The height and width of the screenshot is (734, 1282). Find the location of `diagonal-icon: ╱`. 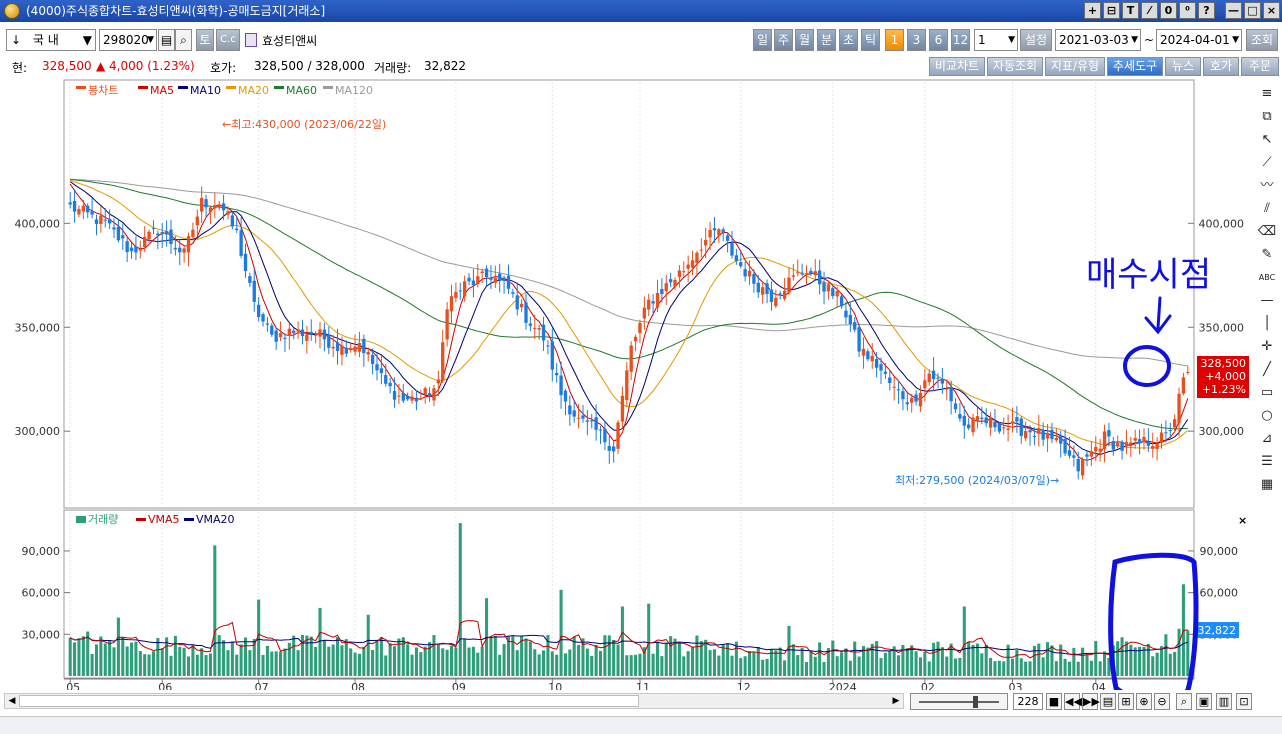

diagonal-icon: ╱ is located at coordinates (1267, 369).